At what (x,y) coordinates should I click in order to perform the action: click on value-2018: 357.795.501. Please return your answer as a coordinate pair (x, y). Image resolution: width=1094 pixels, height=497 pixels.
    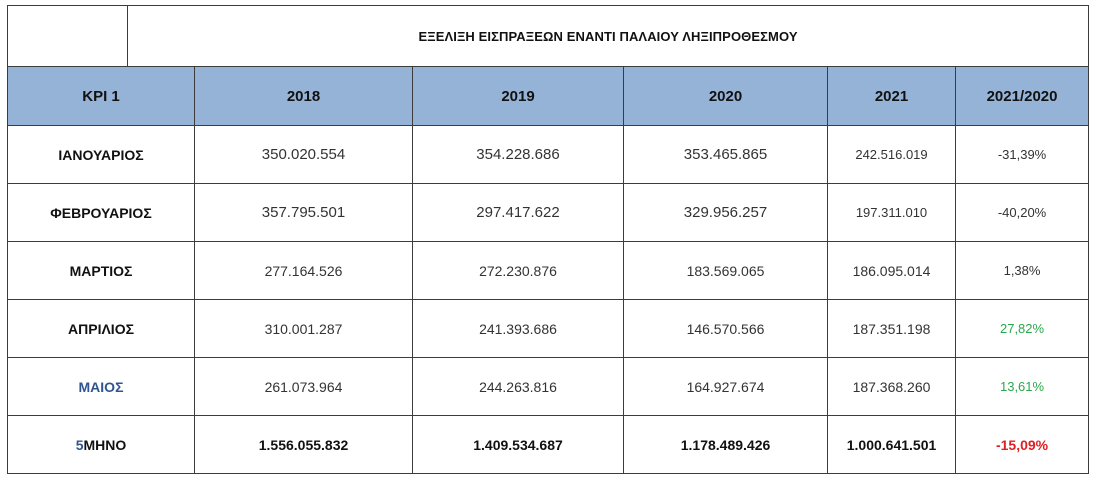
    Looking at the image, I should click on (303, 212).